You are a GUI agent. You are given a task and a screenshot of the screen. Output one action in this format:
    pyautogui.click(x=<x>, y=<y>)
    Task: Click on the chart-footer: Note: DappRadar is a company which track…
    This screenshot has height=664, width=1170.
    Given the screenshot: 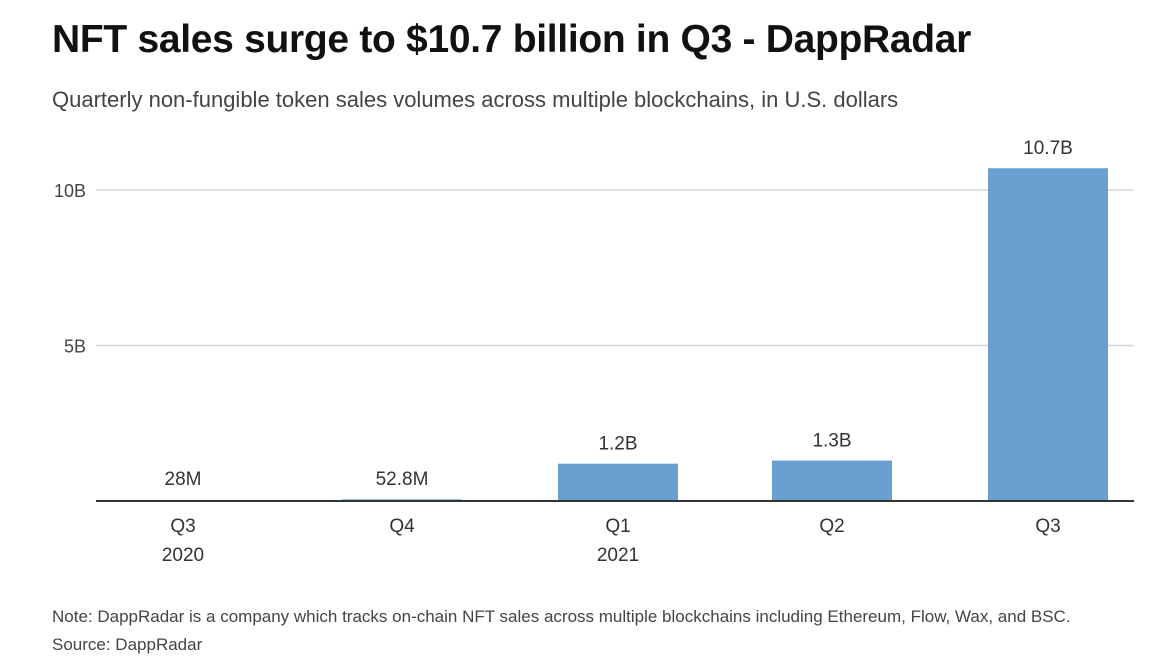 What is the action you would take?
    pyautogui.click(x=561, y=631)
    